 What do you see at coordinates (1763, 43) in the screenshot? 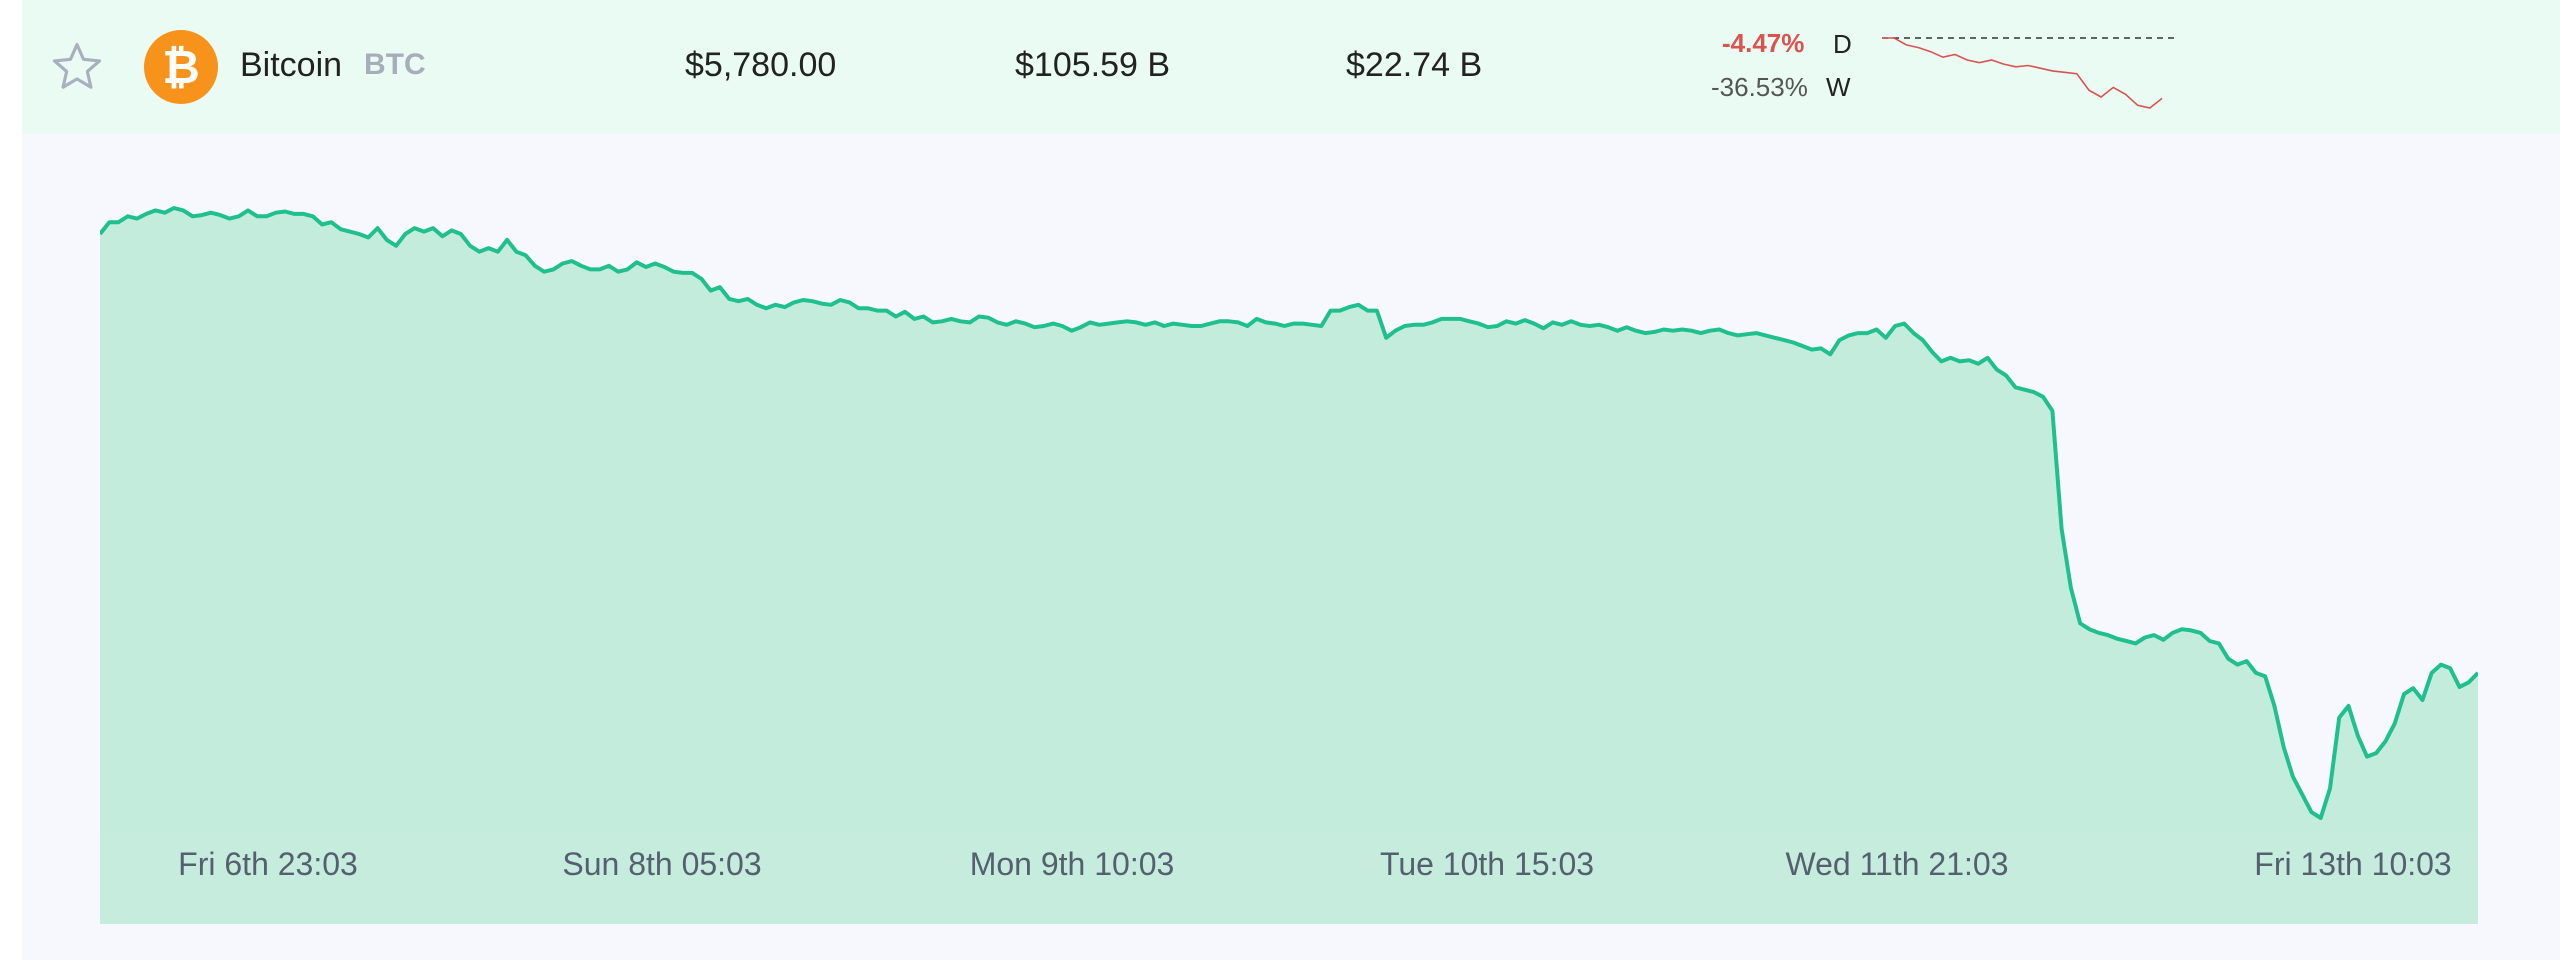
I see `change-day: -4.47%` at bounding box center [1763, 43].